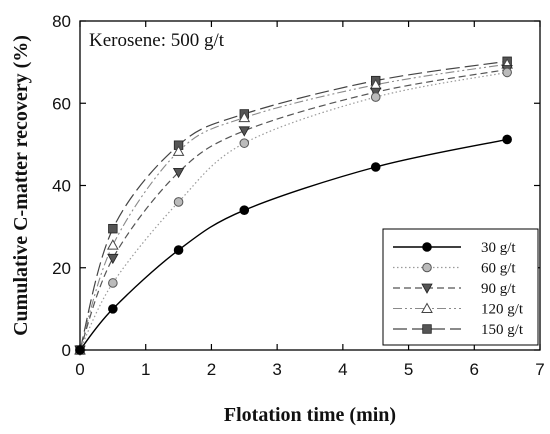 The width and height of the screenshot is (550, 434). Describe the element at coordinates (502, 310) in the screenshot. I see `legend-label: 120 g/t` at that location.